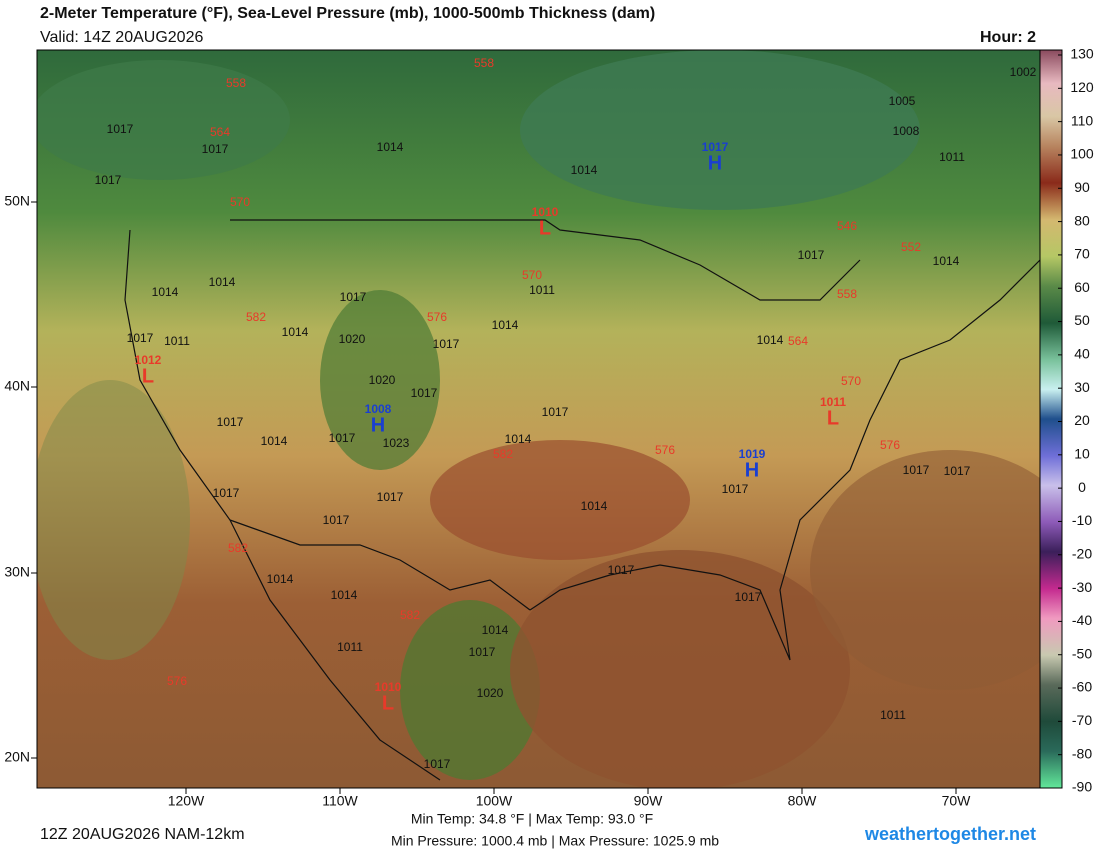  What do you see at coordinates (388, 687) in the screenshot?
I see `pressure-value: 1010` at bounding box center [388, 687].